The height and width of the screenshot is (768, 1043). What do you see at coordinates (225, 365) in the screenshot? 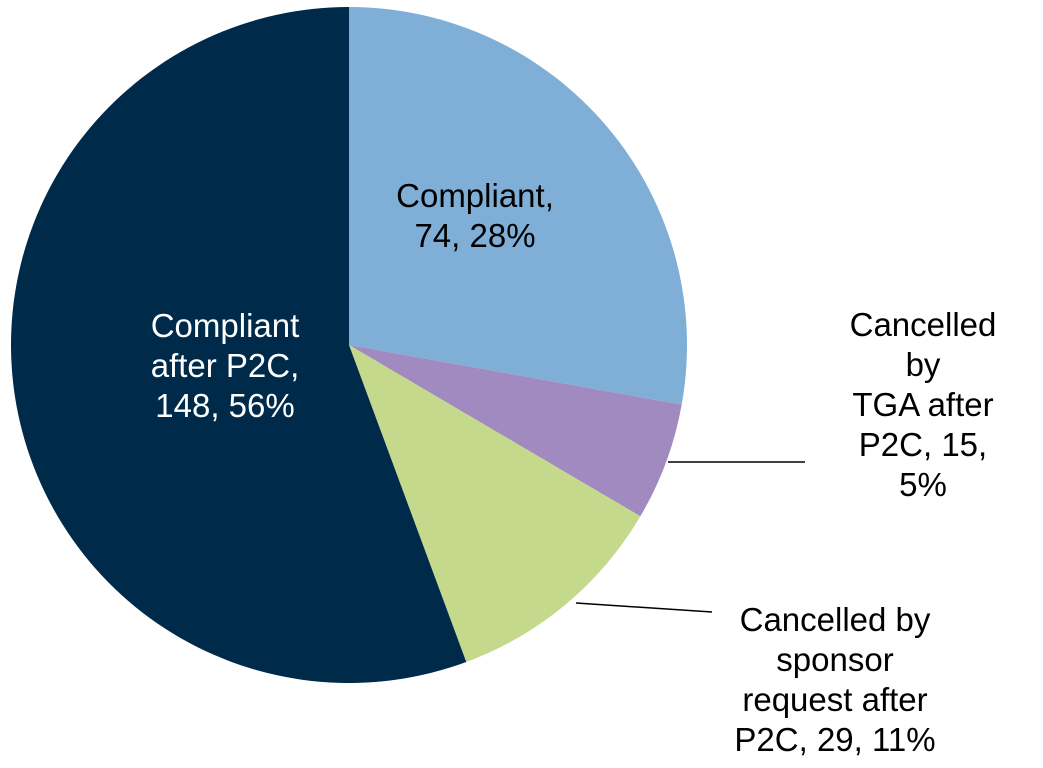
I see `data-label: Compliant after P2C, 148, 56%` at bounding box center [225, 365].